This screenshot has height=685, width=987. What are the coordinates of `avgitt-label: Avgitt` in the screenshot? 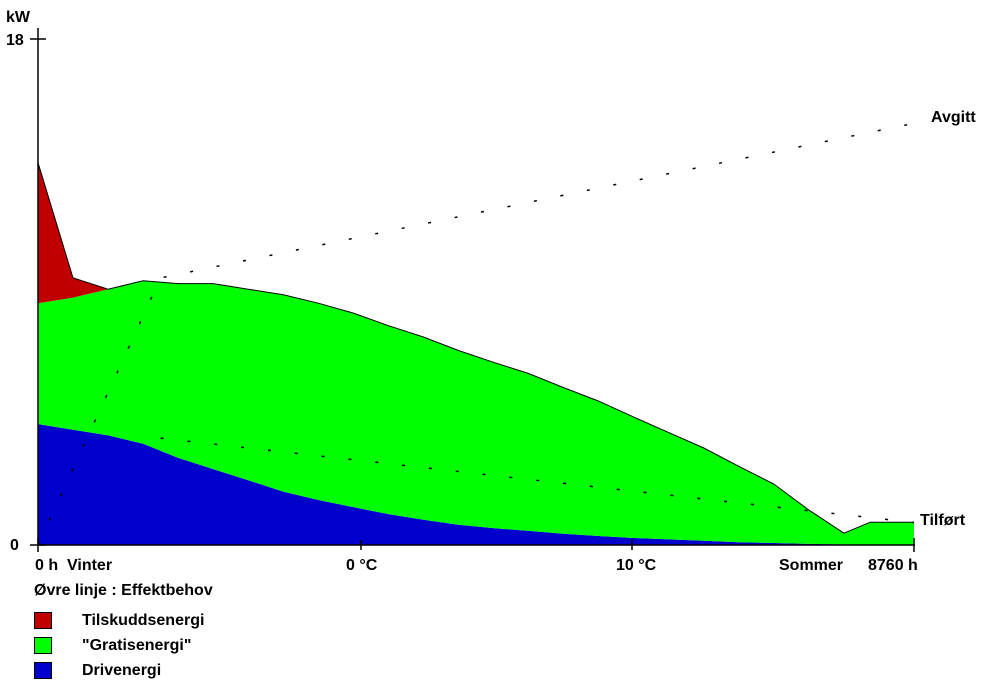 It's located at (953, 117).